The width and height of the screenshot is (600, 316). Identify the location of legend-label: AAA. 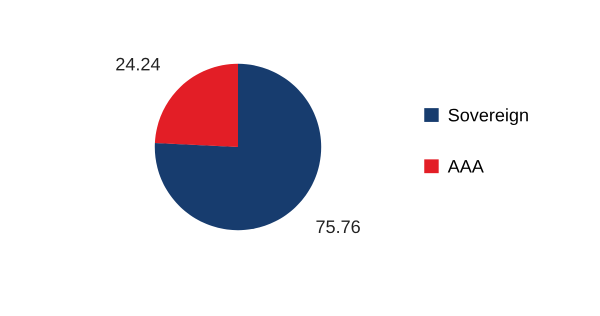
(466, 166).